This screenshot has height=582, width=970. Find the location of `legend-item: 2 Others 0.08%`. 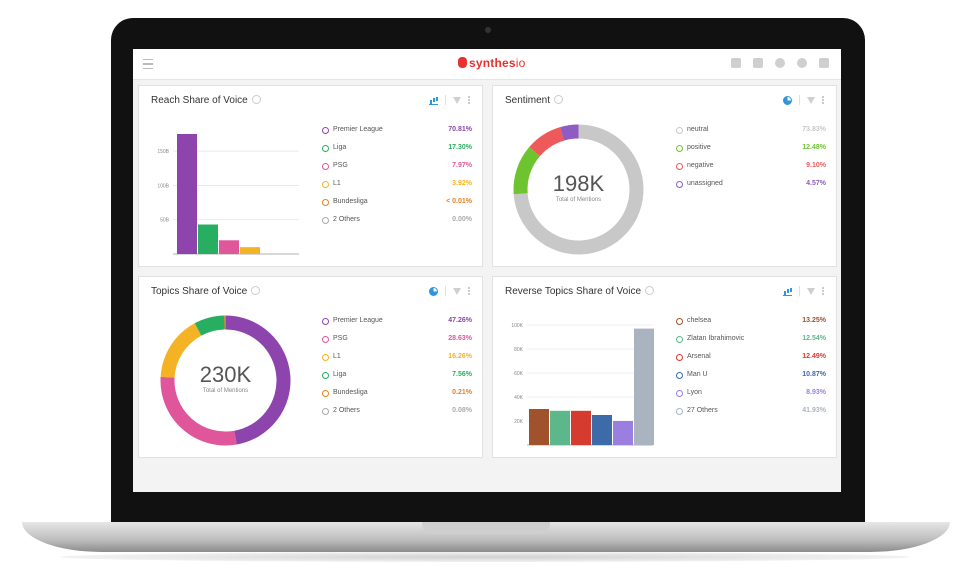

legend-item: 2 Others 0.08% is located at coordinates (397, 412).